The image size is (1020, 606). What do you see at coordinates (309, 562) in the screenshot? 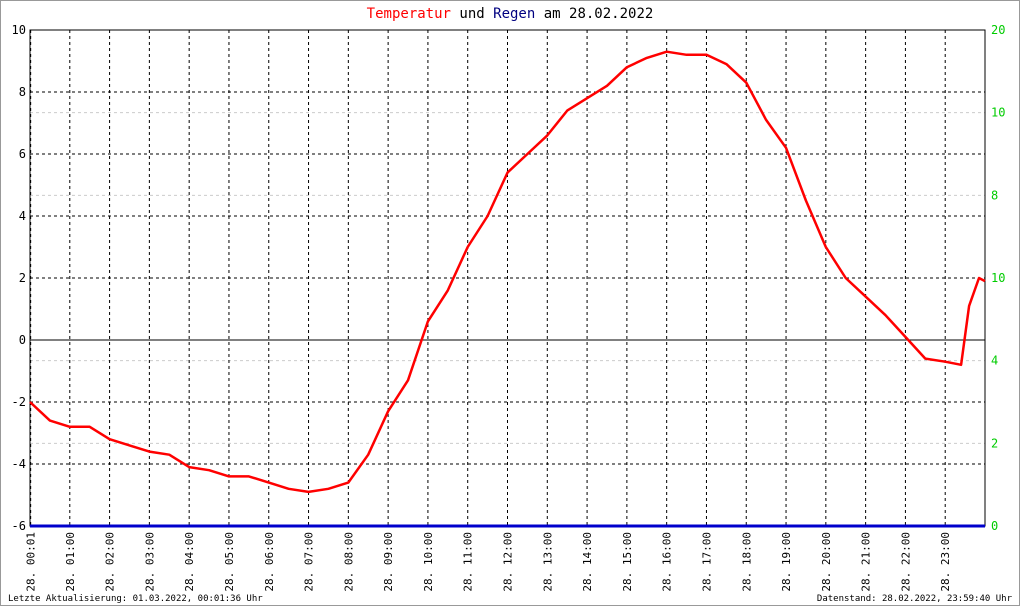
I see `x-tick-label: 28. 07:00` at bounding box center [309, 562].